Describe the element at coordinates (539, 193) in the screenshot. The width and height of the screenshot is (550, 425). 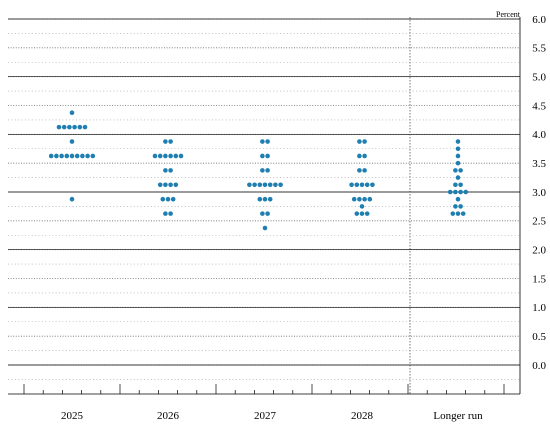
I see `y-tick-label: 3.0` at that location.